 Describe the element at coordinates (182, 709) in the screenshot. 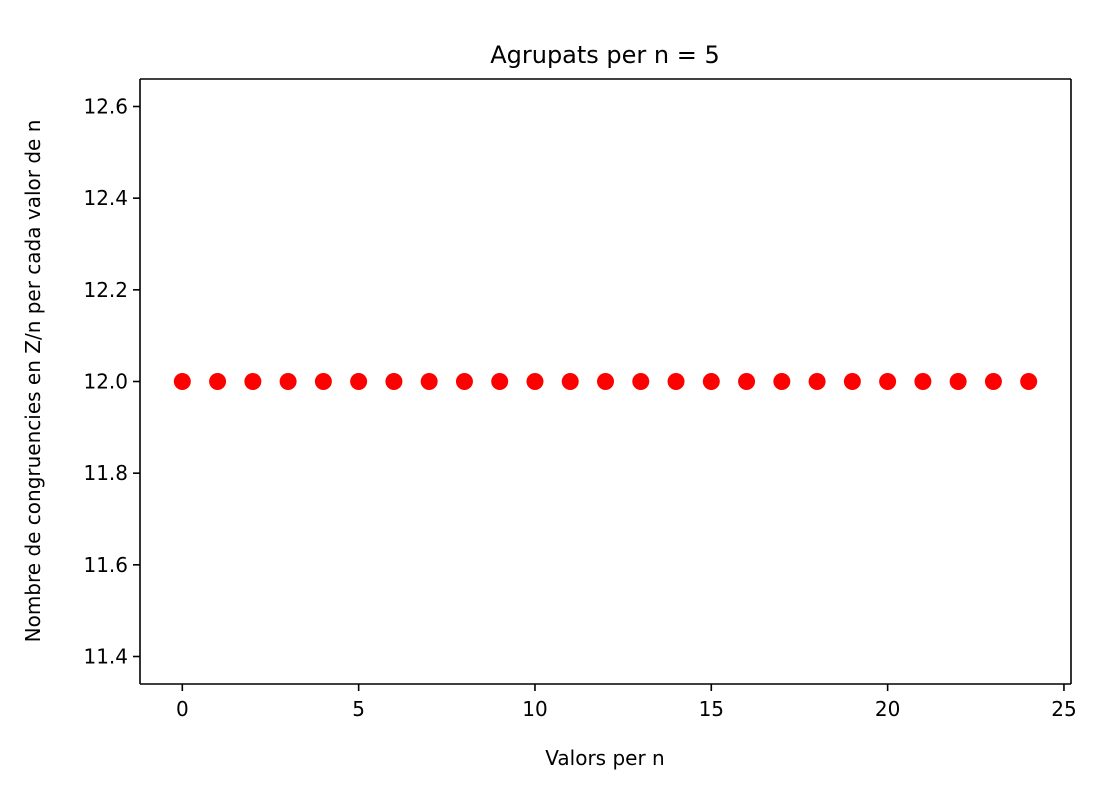

I see `x-tick-label: 0` at that location.